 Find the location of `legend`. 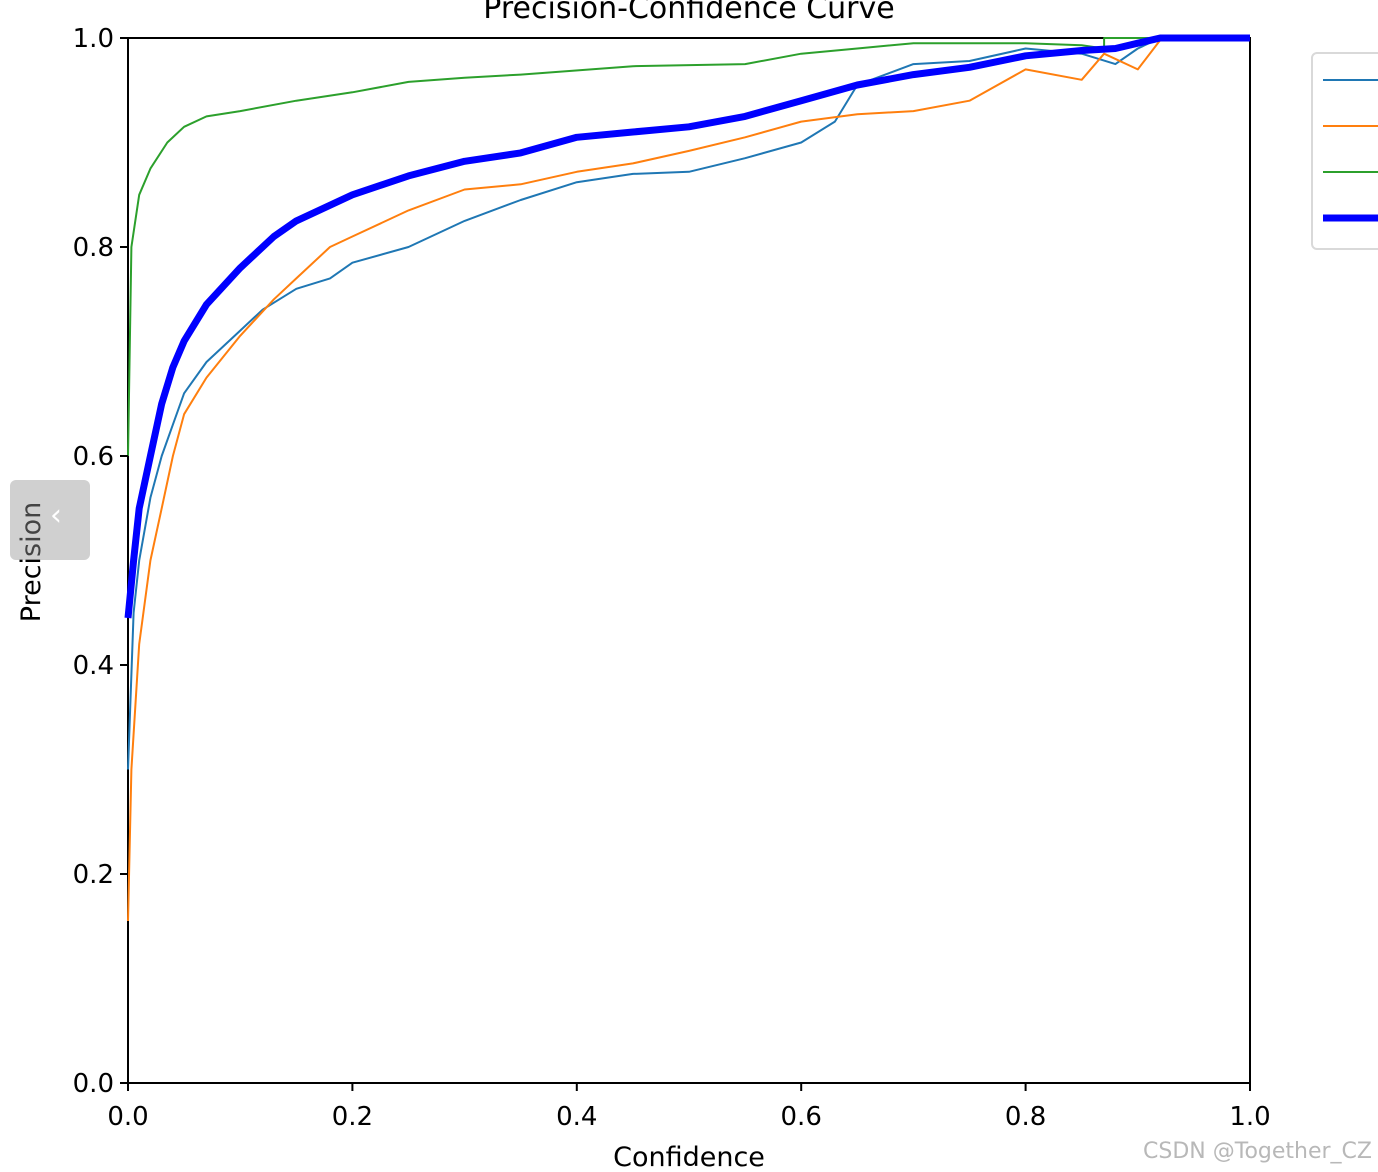

legend is located at coordinates (1344, 151).